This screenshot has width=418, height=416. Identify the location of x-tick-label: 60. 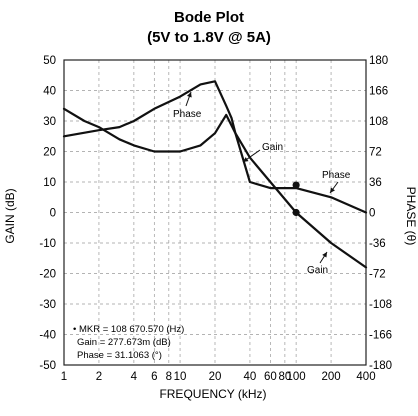
(270, 377).